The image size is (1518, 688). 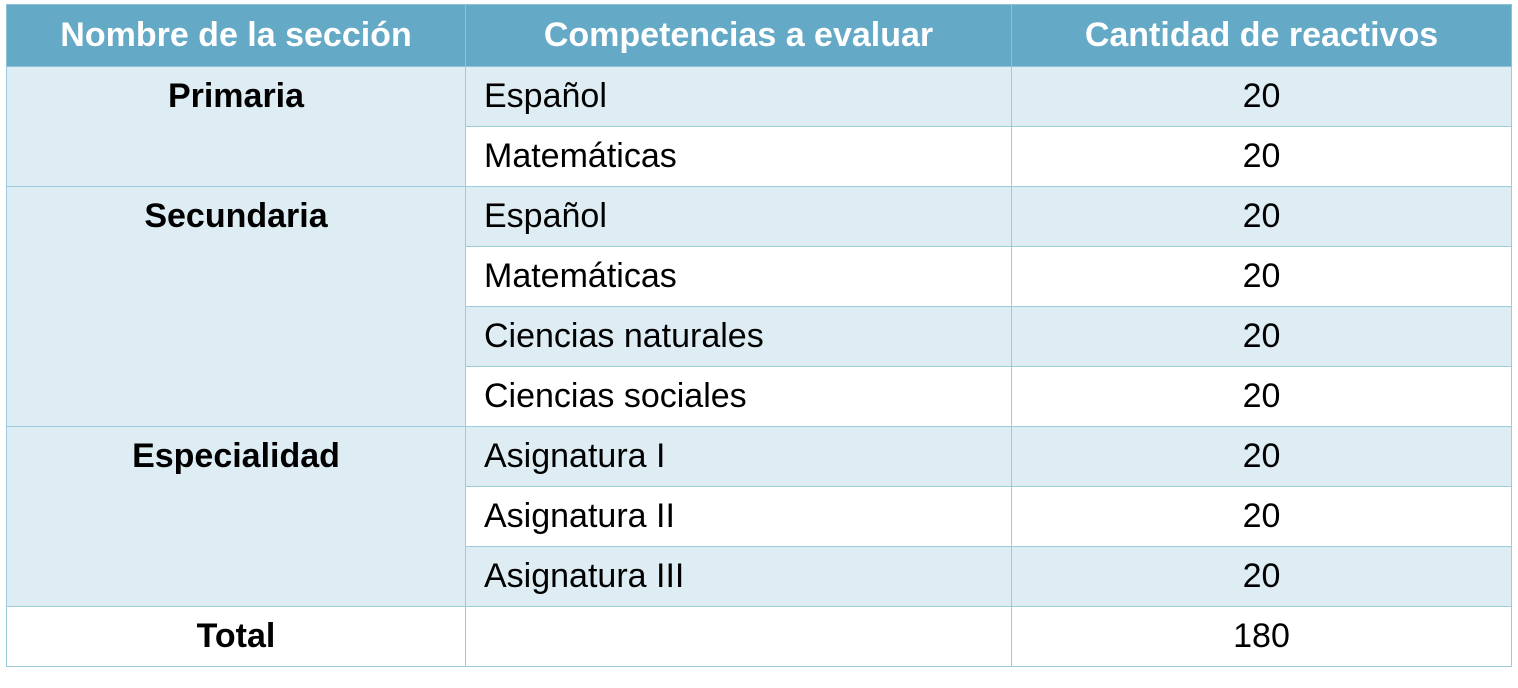 I want to click on table-row: Ciencias sociales 20, so click(x=759, y=396).